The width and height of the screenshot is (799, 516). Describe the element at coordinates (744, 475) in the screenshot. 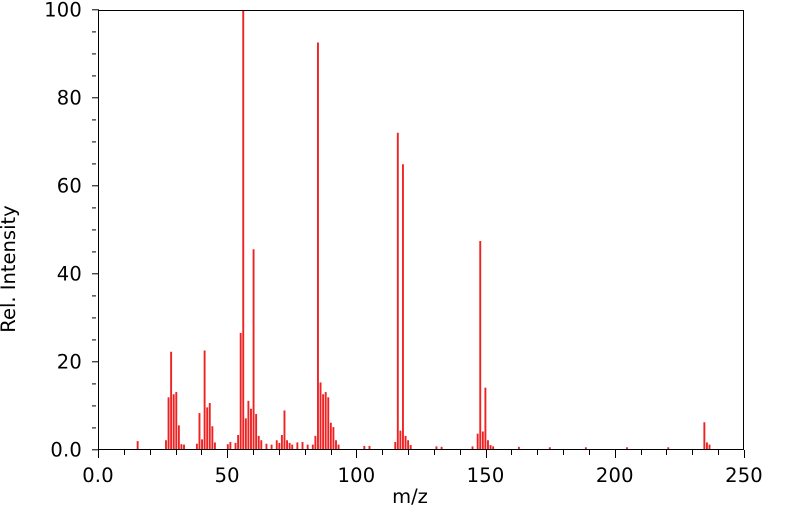

I see `x-tick-label: 250` at that location.